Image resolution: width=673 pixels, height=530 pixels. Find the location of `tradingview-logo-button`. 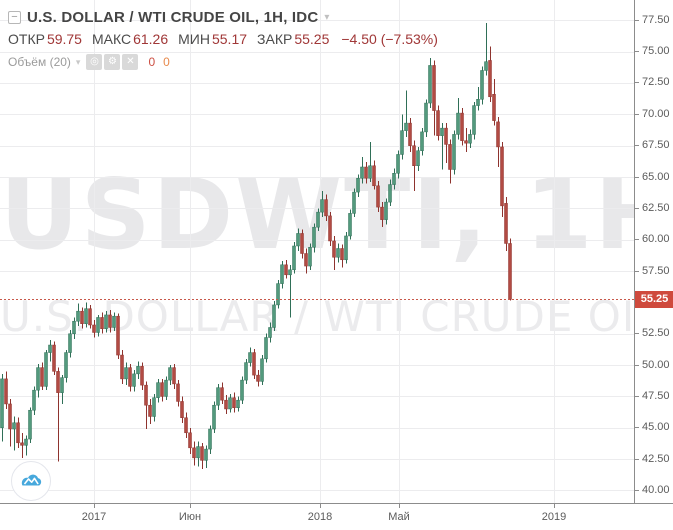

tradingview-logo-button is located at coordinates (31, 481).